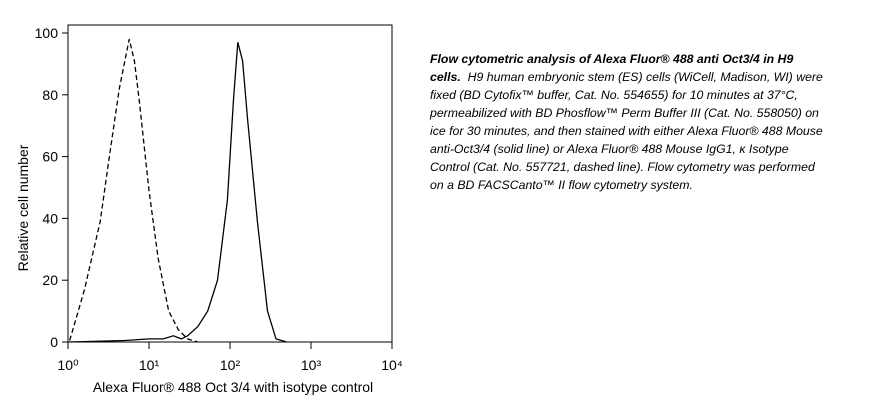  I want to click on x-tick-label: 10⁴, so click(392, 365).